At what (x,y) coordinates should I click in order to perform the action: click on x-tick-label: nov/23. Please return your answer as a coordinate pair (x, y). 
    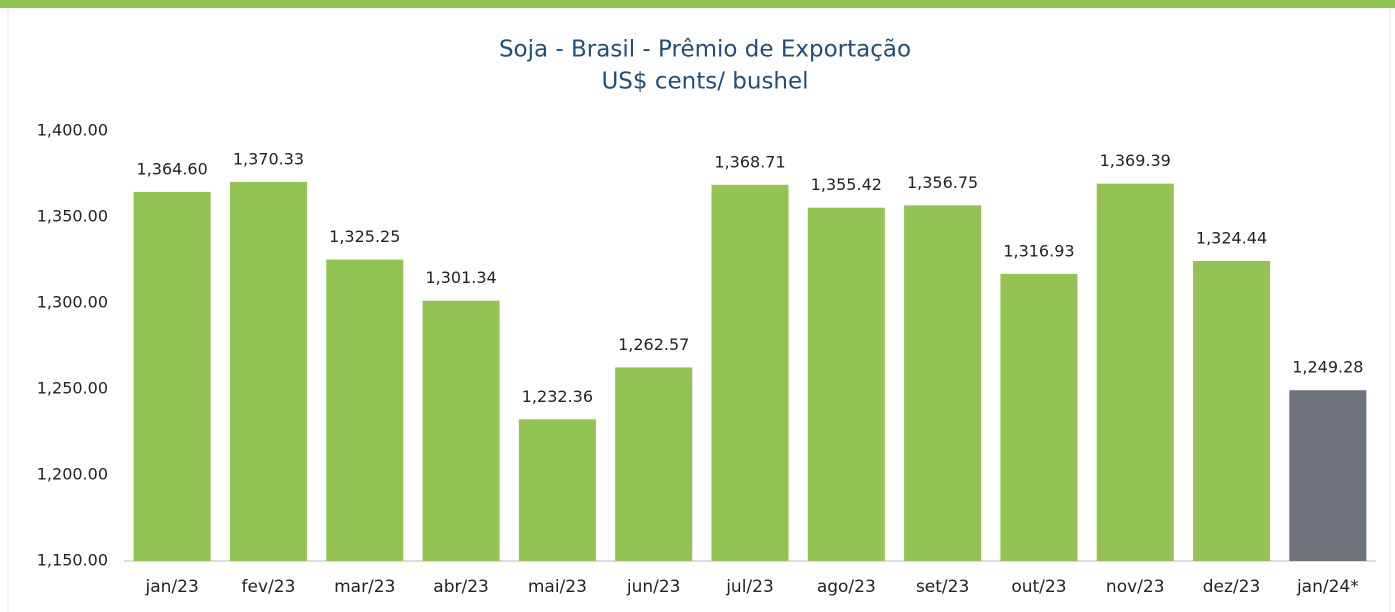
    Looking at the image, I should click on (1135, 587).